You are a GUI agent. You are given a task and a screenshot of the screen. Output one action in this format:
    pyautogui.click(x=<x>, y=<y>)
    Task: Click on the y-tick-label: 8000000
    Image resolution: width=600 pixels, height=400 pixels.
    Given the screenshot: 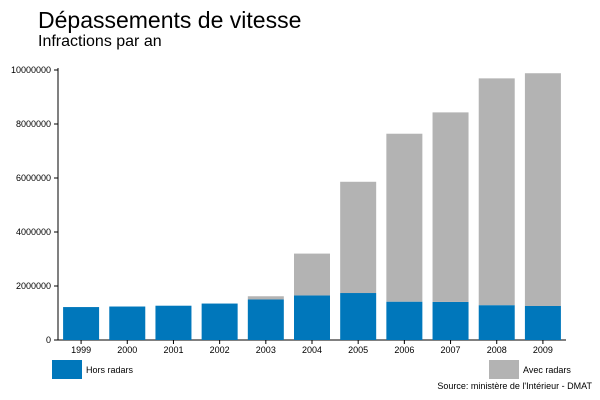 What is the action you would take?
    pyautogui.click(x=33, y=124)
    